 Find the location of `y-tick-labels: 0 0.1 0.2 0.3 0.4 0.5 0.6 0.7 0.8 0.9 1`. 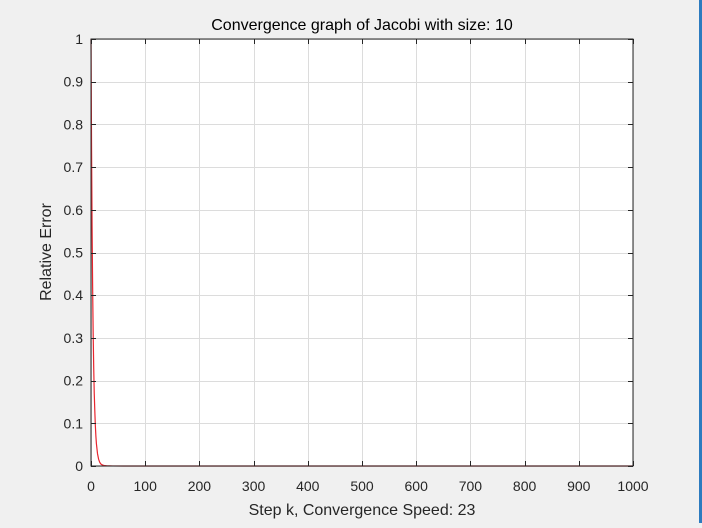

y-tick-labels: 0 0.1 0.2 0.3 0.4 0.5 0.6 0.7 0.8 0.9 1 is located at coordinates (74, 252).